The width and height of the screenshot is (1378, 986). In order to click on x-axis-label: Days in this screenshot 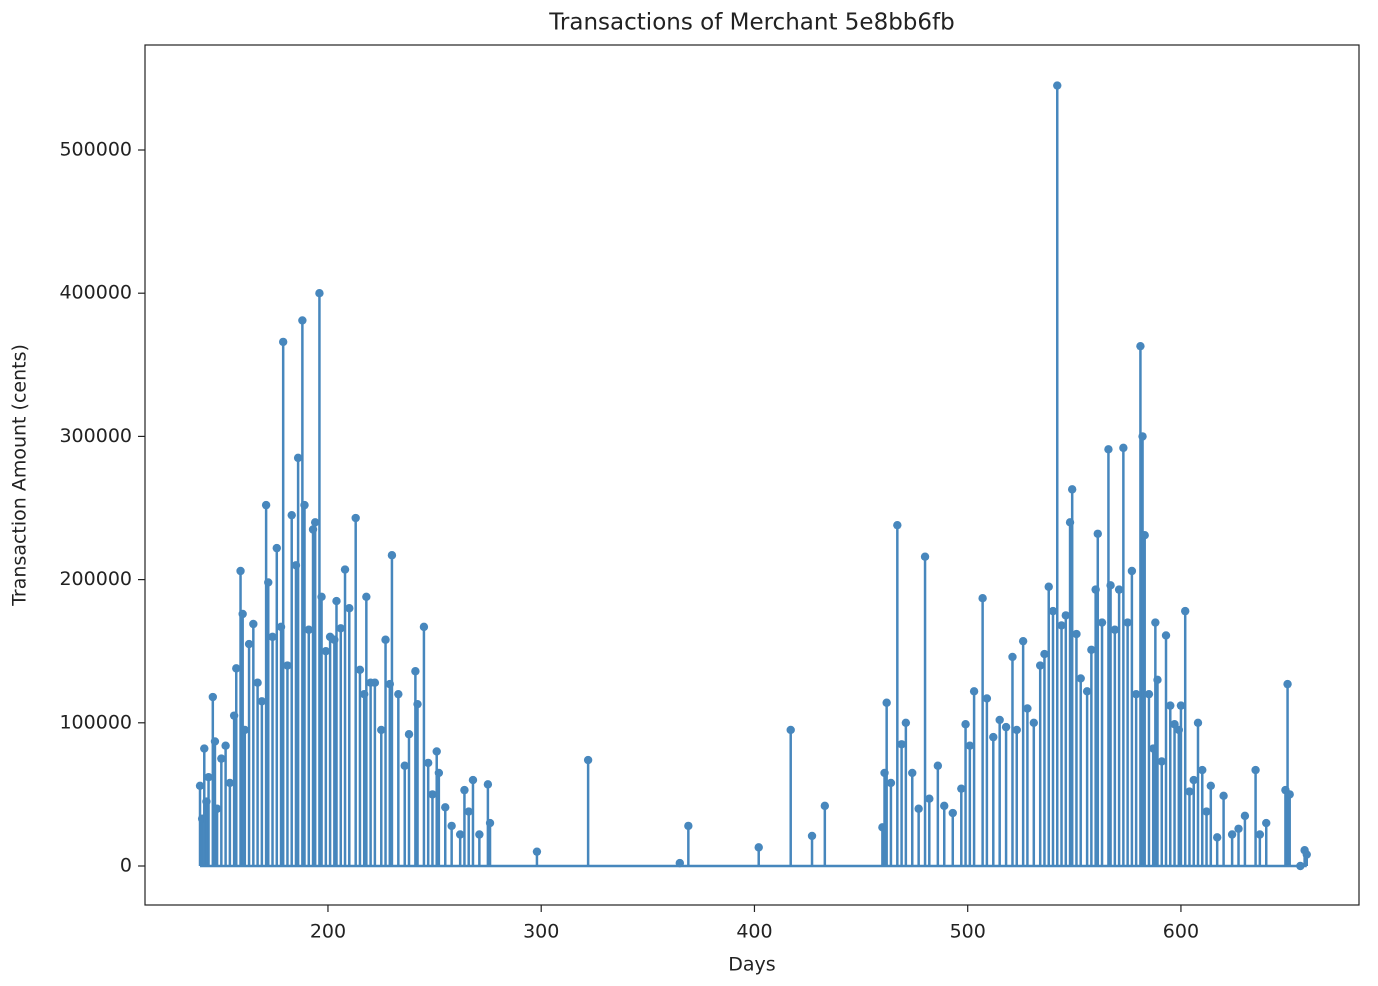, I will do `click(751, 965)`.